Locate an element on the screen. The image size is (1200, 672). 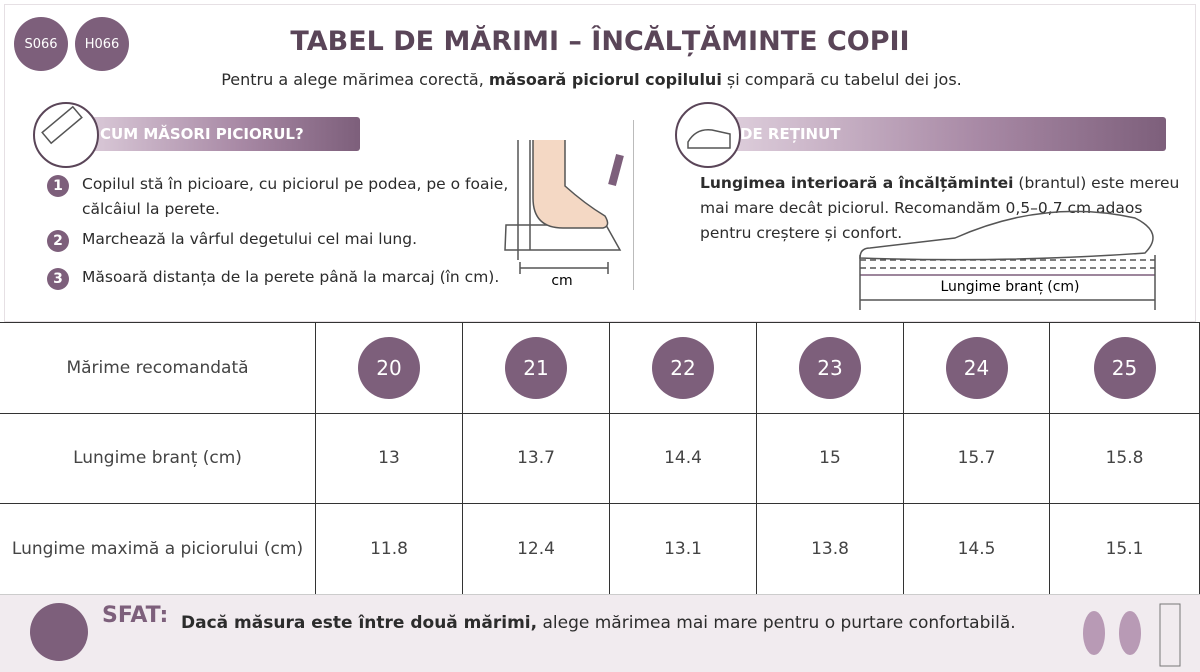
size-circle: 24 is located at coordinates (976, 367).